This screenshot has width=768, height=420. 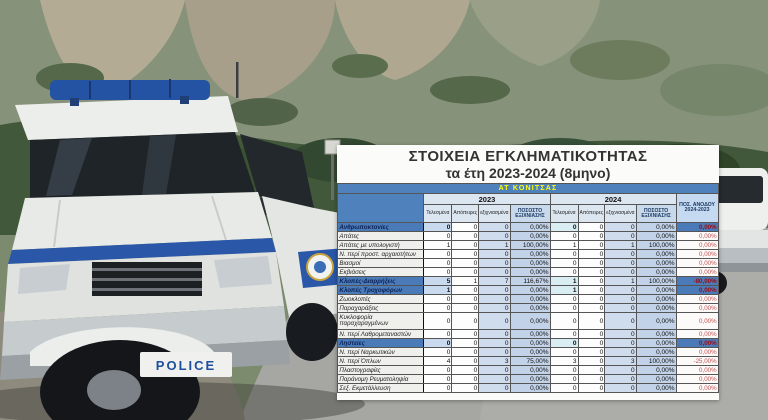 What do you see at coordinates (494, 361) in the screenshot?
I see `stat-cell-2023: 3` at bounding box center [494, 361].